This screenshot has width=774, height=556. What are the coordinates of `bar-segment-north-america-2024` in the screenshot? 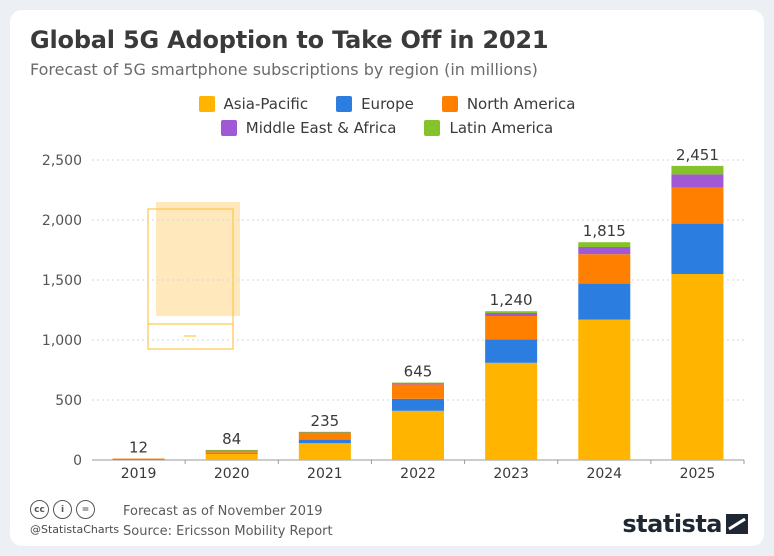 It's located at (604, 269).